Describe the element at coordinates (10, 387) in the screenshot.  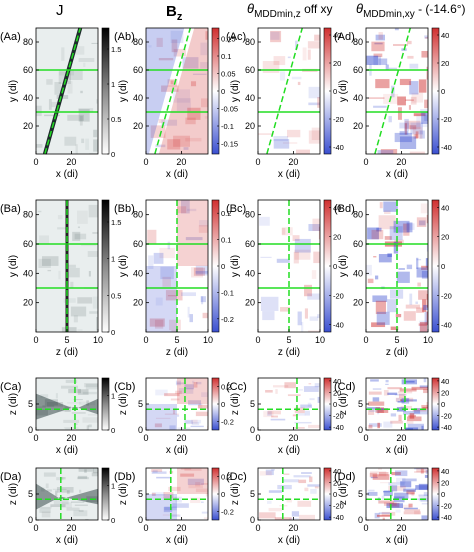
I see `panel-label: (Ca)` at that location.